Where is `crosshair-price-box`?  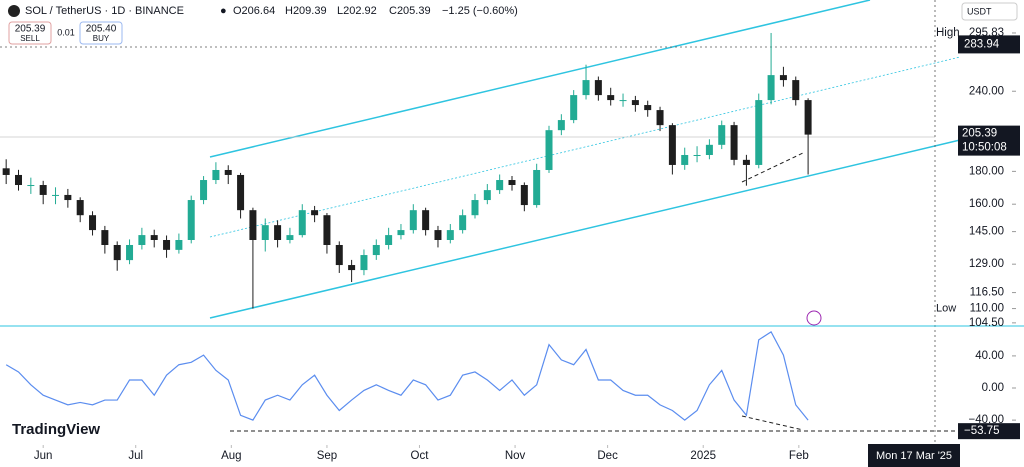
crosshair-price-box is located at coordinates (989, 44).